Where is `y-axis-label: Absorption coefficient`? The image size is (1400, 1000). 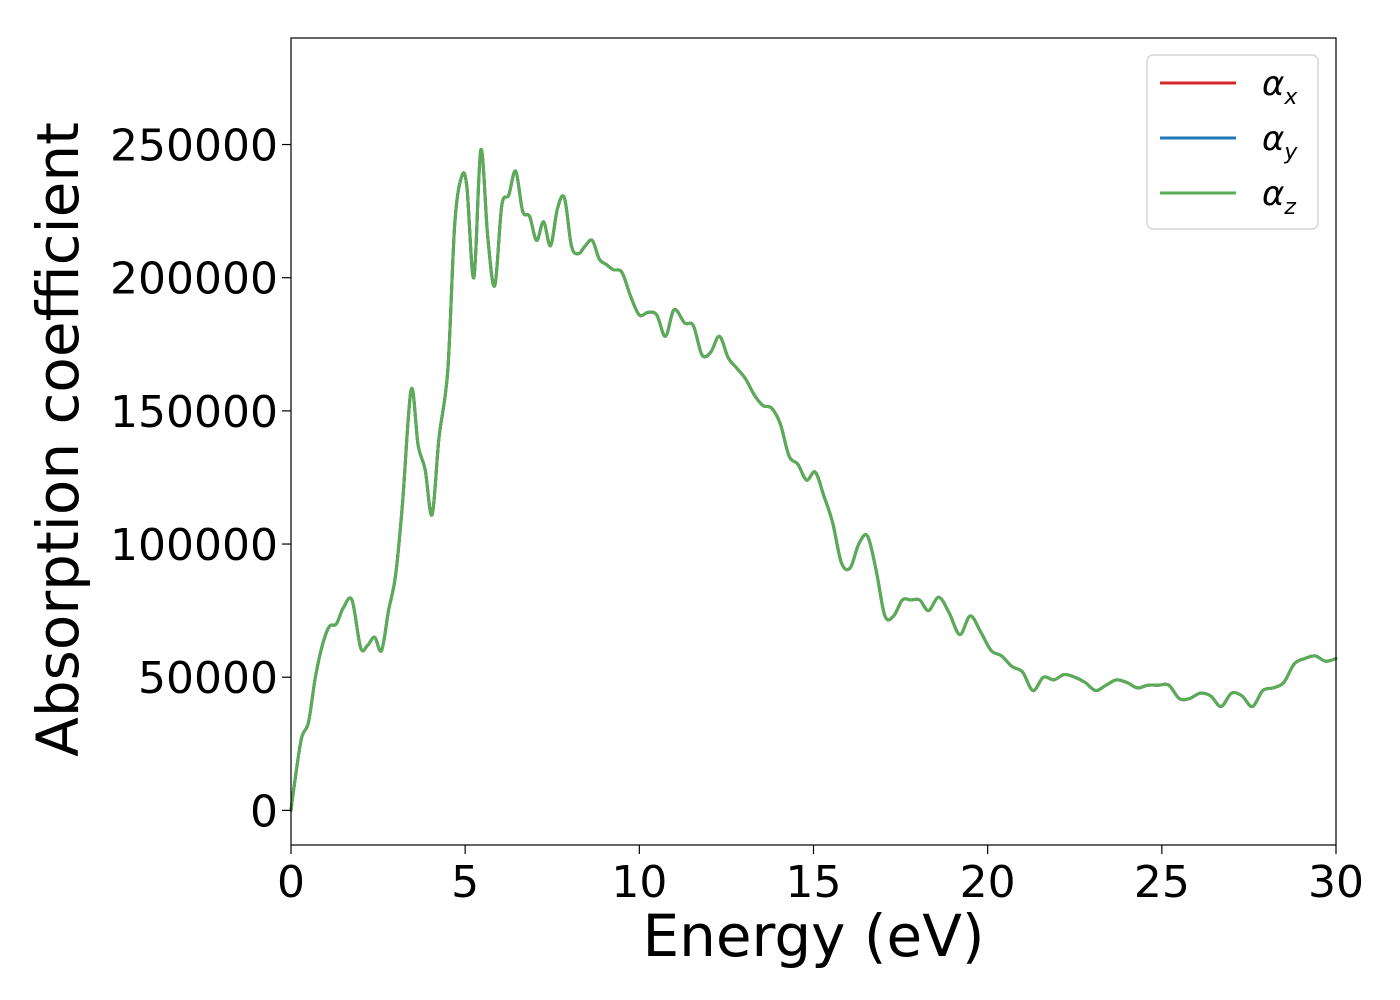
y-axis-label: Absorption coefficient is located at coordinates (58, 439).